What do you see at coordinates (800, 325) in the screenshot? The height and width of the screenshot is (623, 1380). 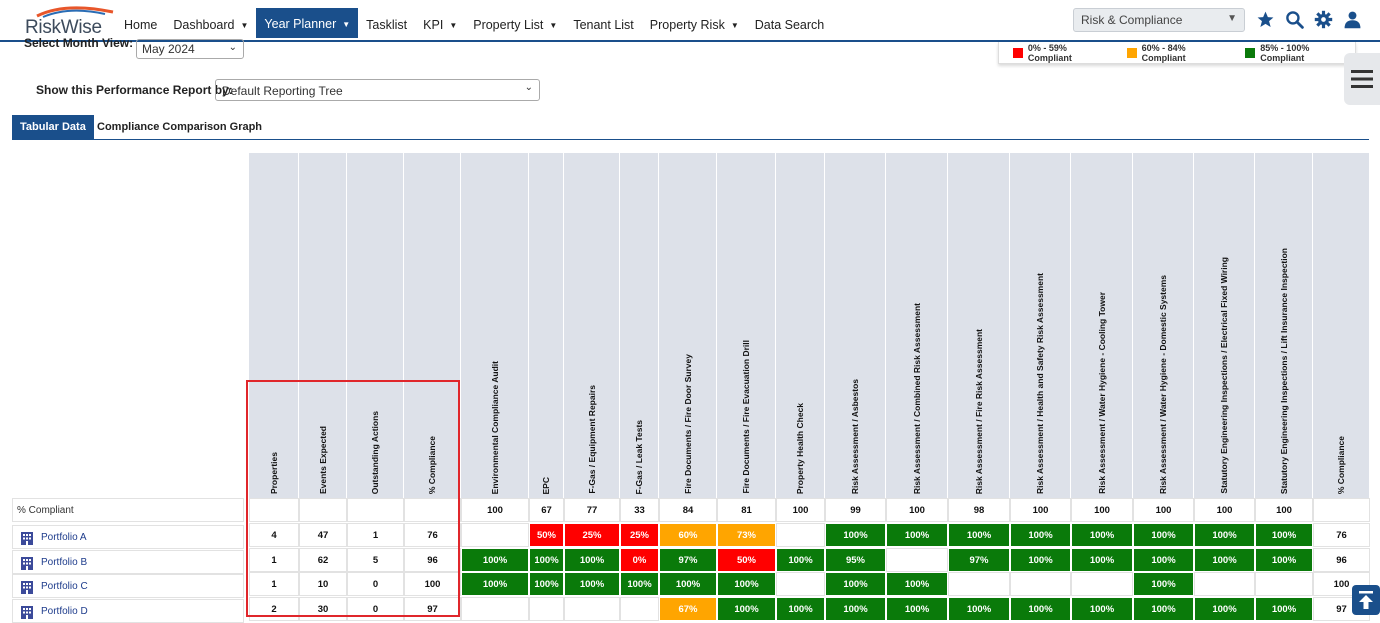 I see `column-header: Property Health Check` at bounding box center [800, 325].